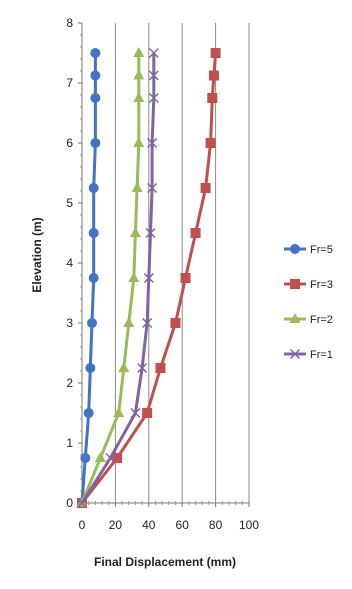  Describe the element at coordinates (308, 250) in the screenshot. I see `legend-item: Fr=5` at that location.